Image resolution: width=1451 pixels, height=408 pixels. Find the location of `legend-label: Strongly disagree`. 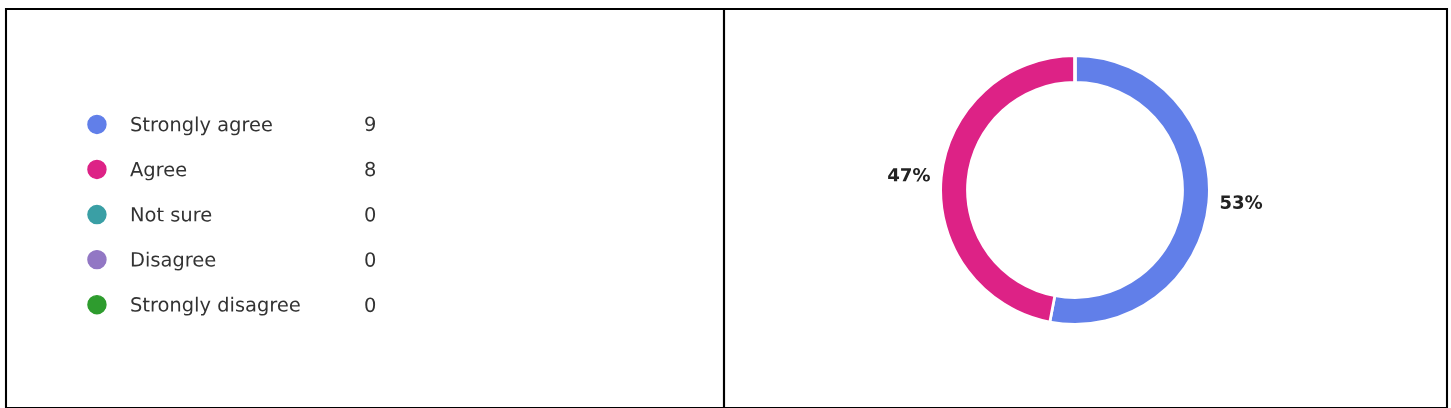

legend-label: Strongly disagree is located at coordinates (215, 306).